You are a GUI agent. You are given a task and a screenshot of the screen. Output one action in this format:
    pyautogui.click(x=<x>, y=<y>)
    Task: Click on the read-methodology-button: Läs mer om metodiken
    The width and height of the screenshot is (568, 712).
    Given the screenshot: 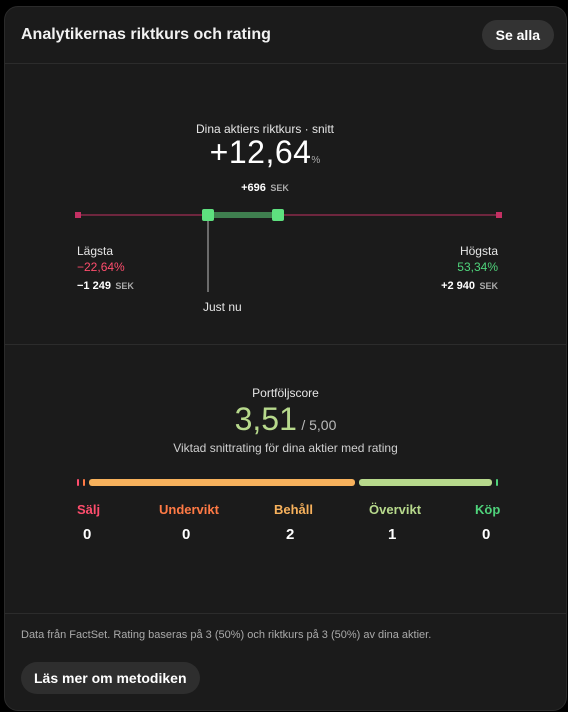 What is the action you would take?
    pyautogui.click(x=110, y=678)
    